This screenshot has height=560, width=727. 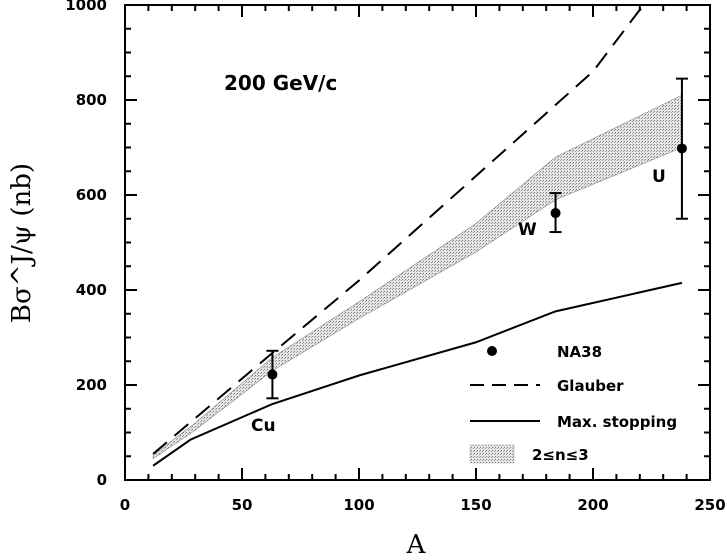 What do you see at coordinates (280, 83) in the screenshot?
I see `energy-annotation: 200 GeV/c` at bounding box center [280, 83].